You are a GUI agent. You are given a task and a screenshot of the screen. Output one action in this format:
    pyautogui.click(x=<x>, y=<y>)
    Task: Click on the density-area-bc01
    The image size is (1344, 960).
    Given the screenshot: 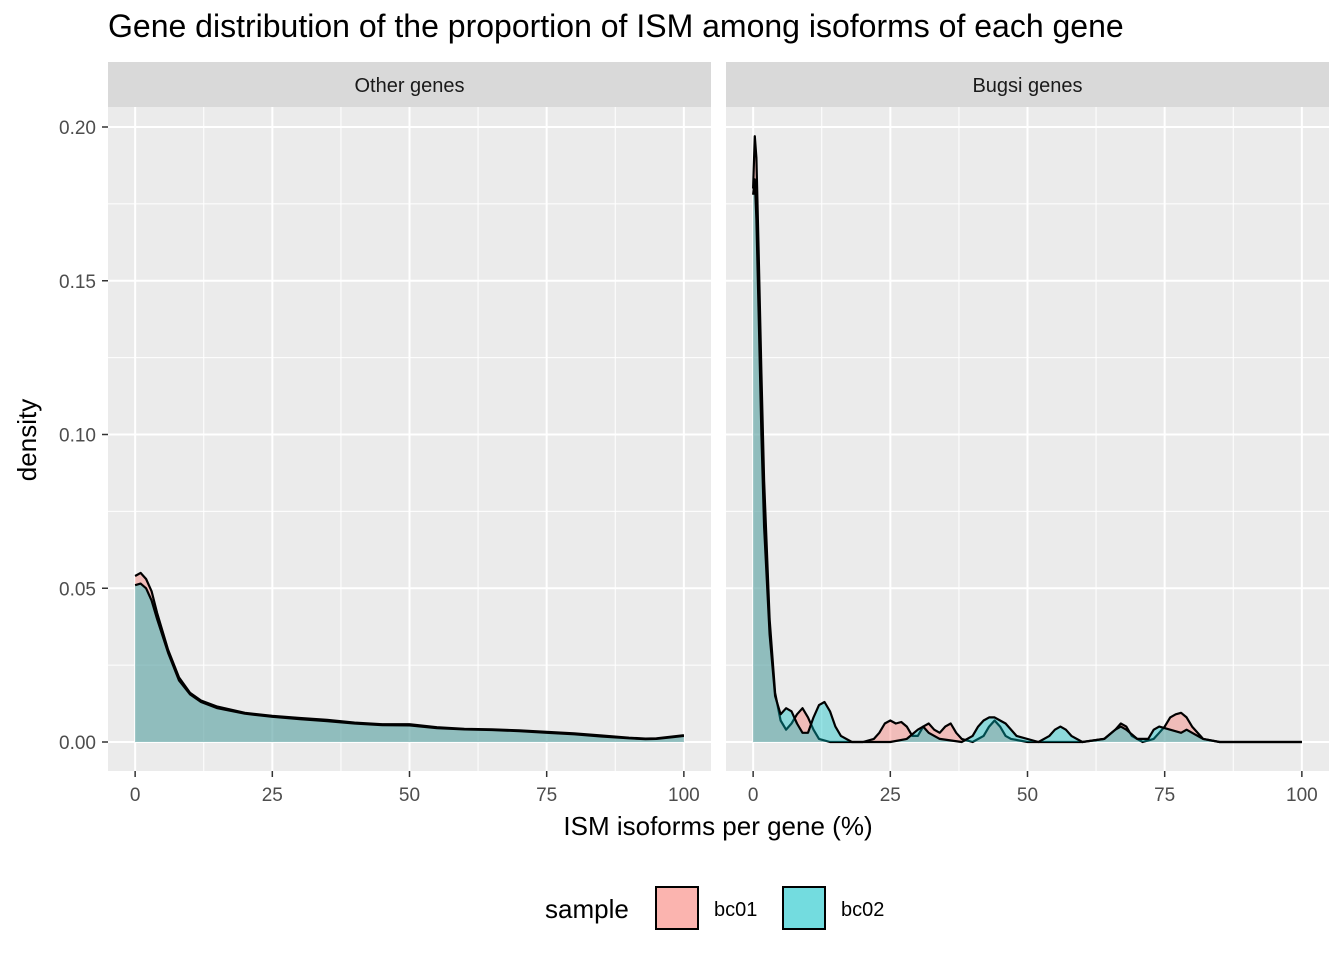 What is the action you would take?
    pyautogui.click(x=409, y=657)
    